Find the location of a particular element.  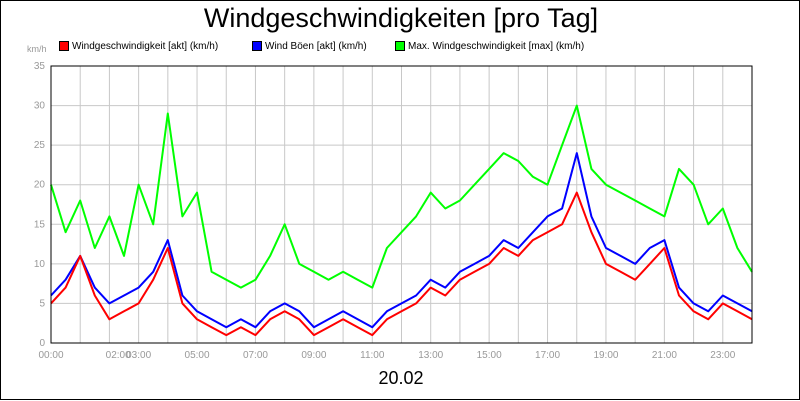

y-tick-label: 35 is located at coordinates (40, 66).